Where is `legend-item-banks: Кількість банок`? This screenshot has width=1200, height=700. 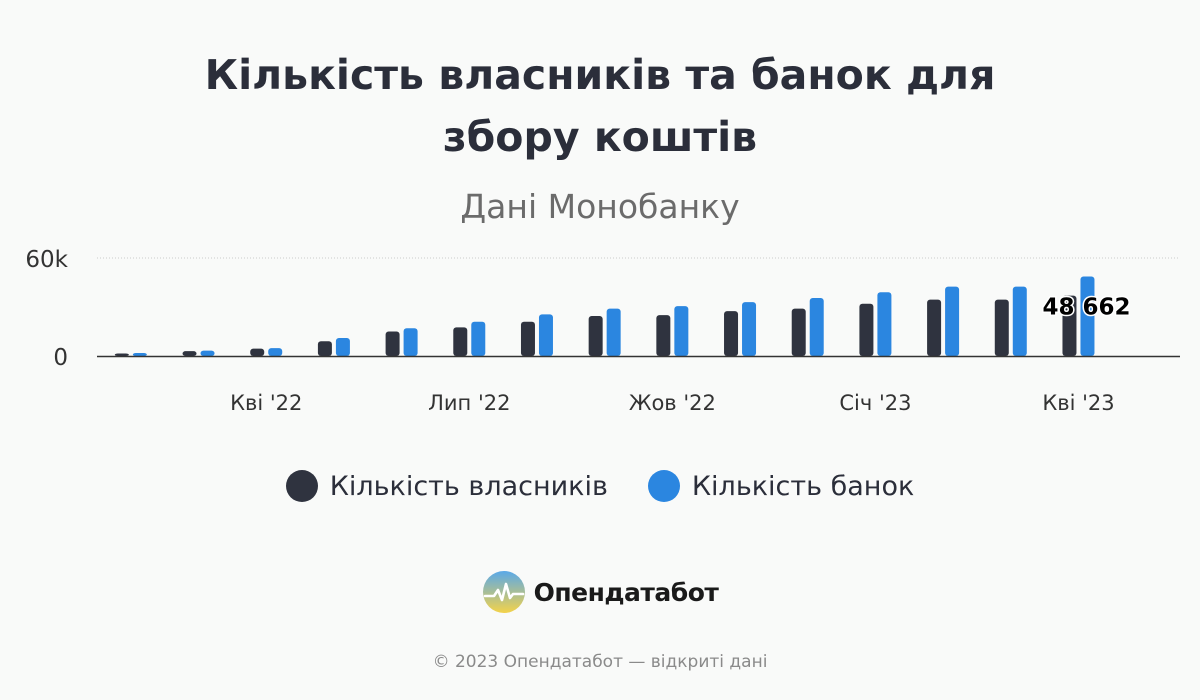 legend-item-banks: Кількість банок is located at coordinates (781, 486).